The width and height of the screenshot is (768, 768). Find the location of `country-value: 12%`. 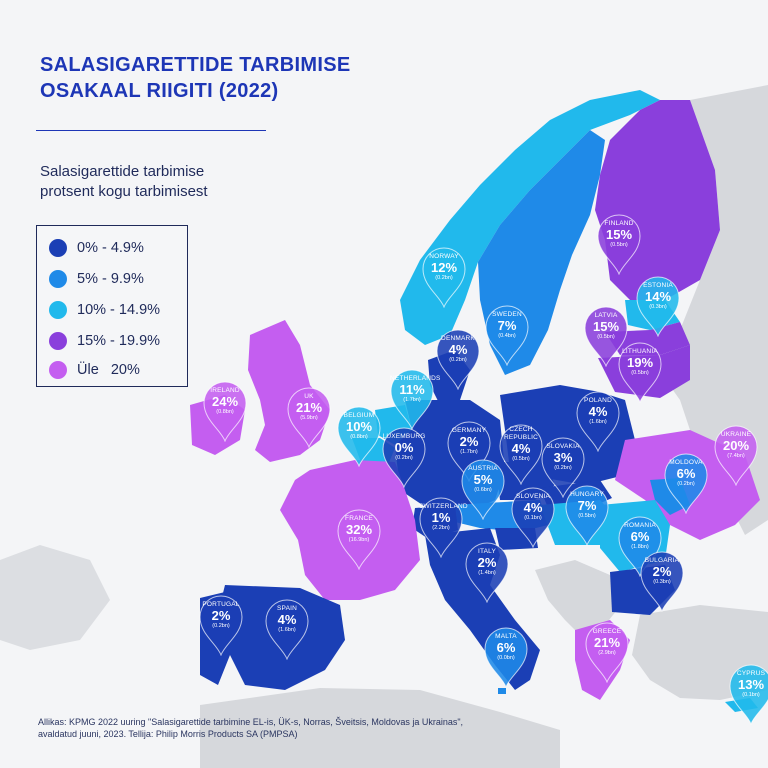

country-value: 12% is located at coordinates (444, 267).